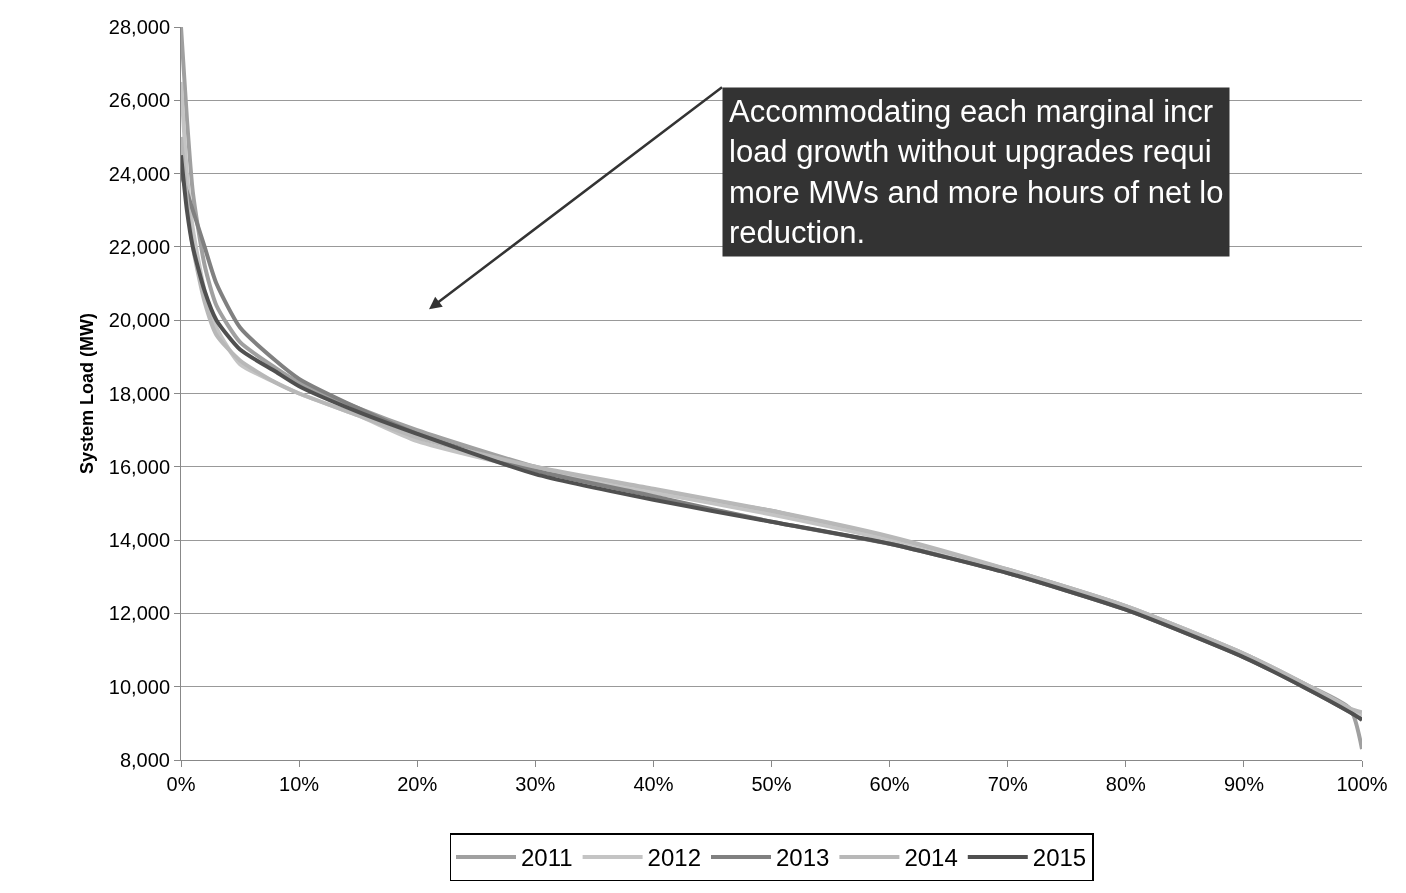 This screenshot has width=1406, height=893. What do you see at coordinates (139, 246) in the screenshot?
I see `y-tick-label: 22,000` at bounding box center [139, 246].